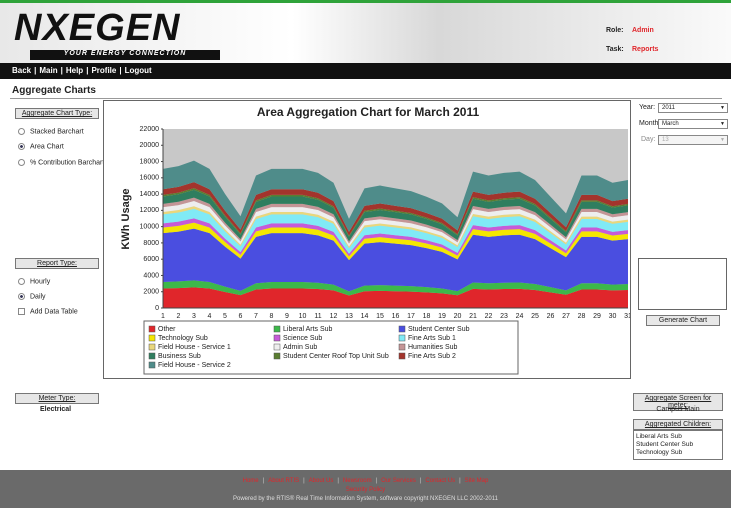  What do you see at coordinates (48, 70) in the screenshot?
I see `nav-link: Main` at bounding box center [48, 70].